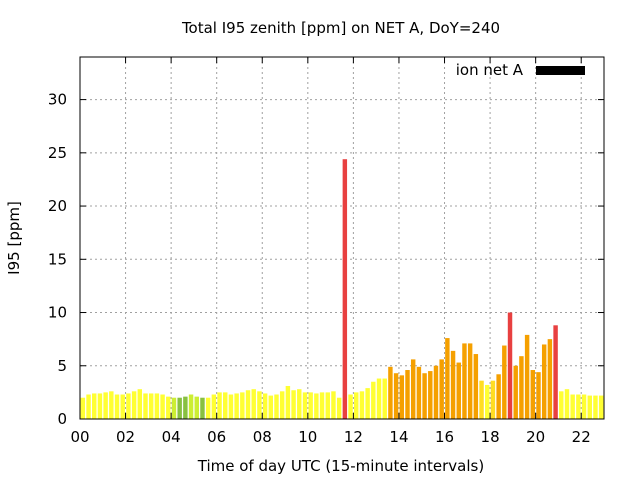 The height and width of the screenshot is (480, 640). What do you see at coordinates (62, 366) in the screenshot?
I see `y-tick-label: 5` at bounding box center [62, 366].